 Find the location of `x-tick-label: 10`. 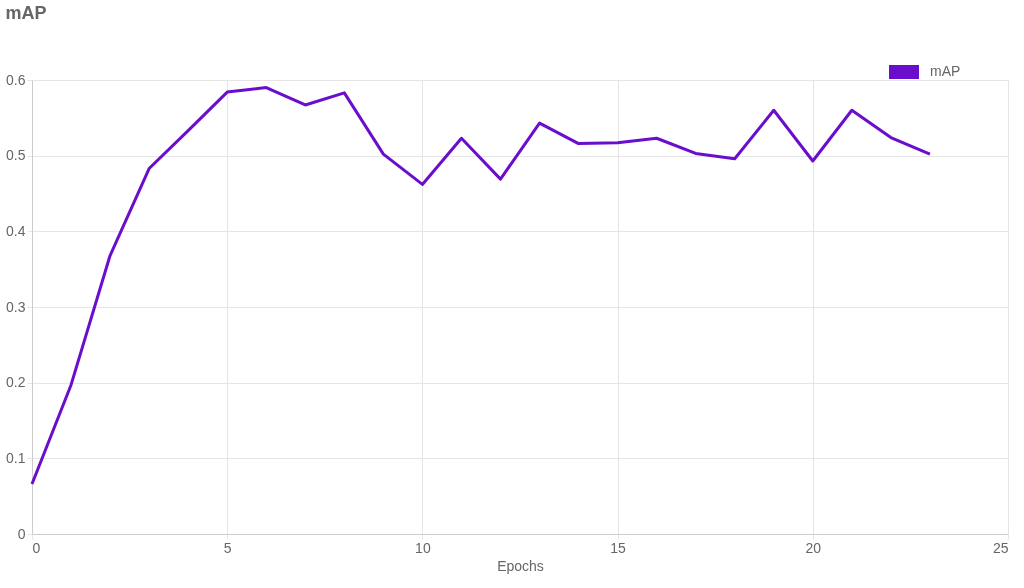

x-tick-label: 10 is located at coordinates (423, 547).